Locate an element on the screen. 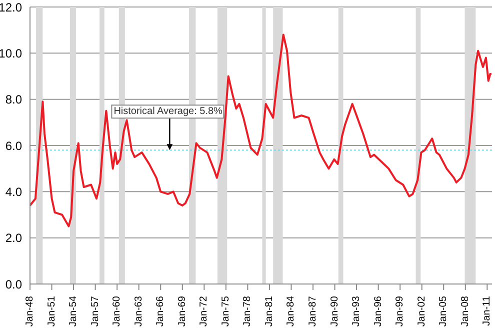 The image size is (495, 330). y-tick-label: 4.0 is located at coordinates (13, 191).